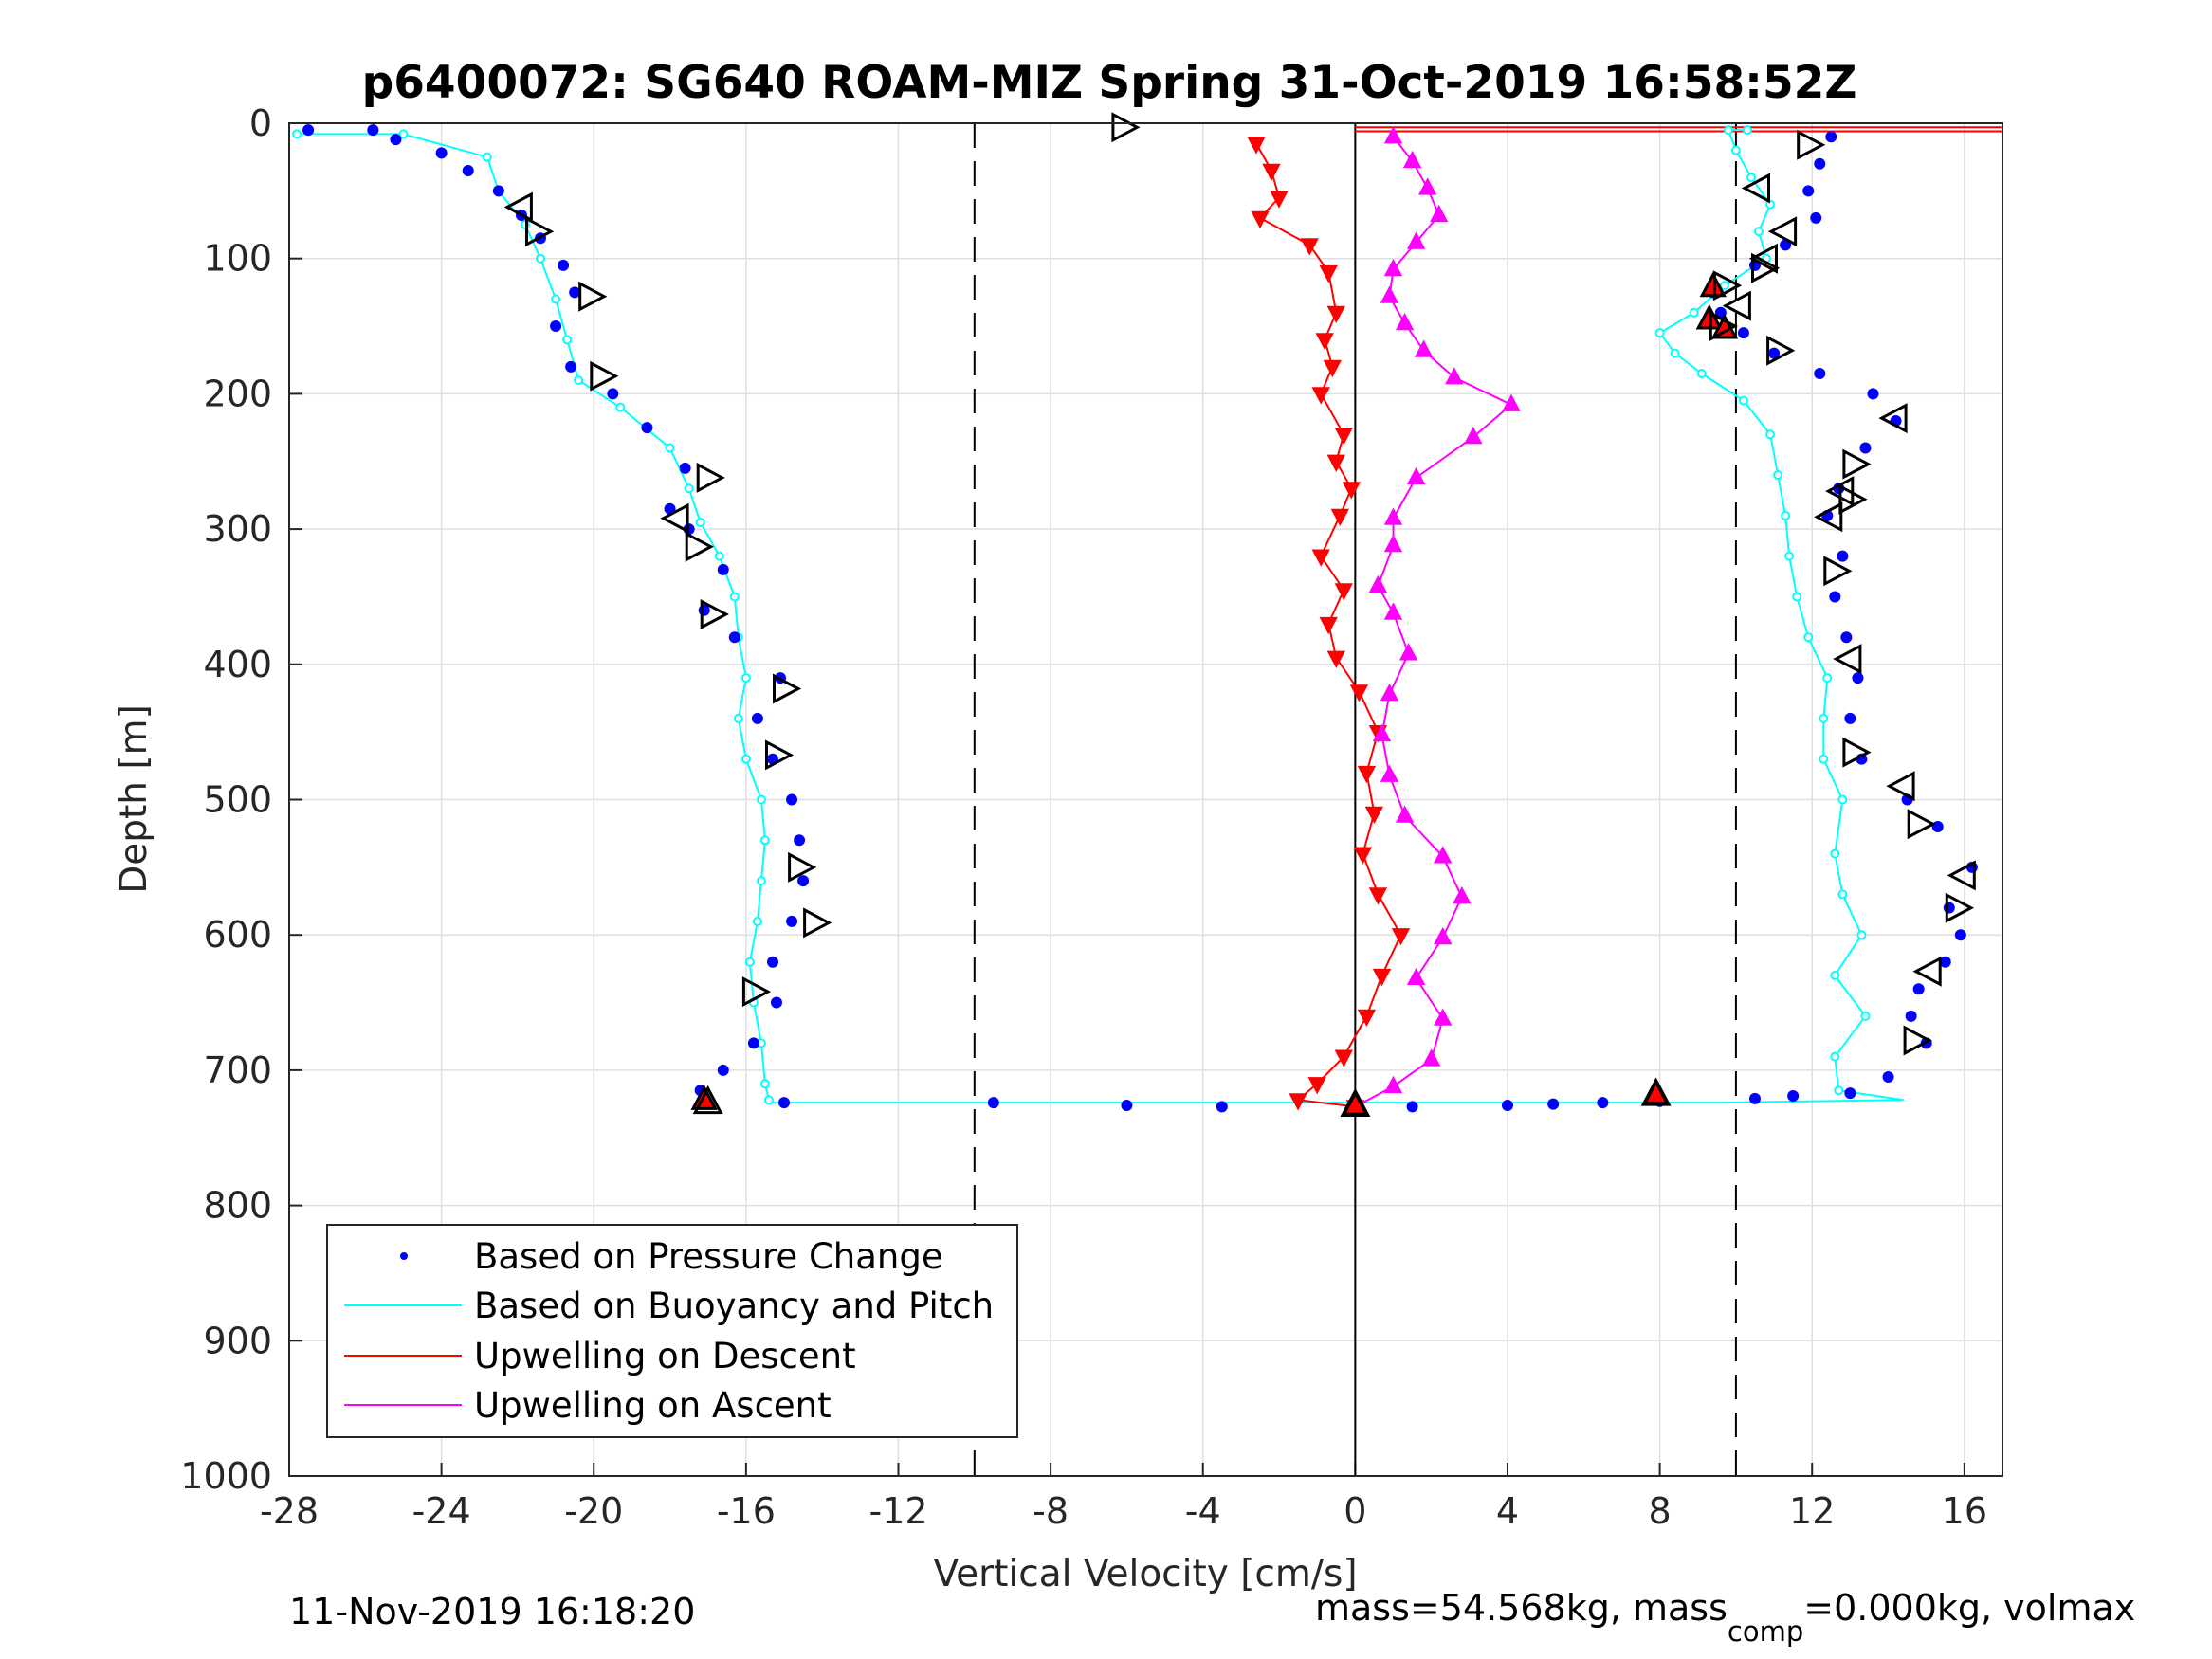 This screenshot has width=2212, height=1659. What do you see at coordinates (260, 123) in the screenshot?
I see `y-tick-label: 0` at bounding box center [260, 123].